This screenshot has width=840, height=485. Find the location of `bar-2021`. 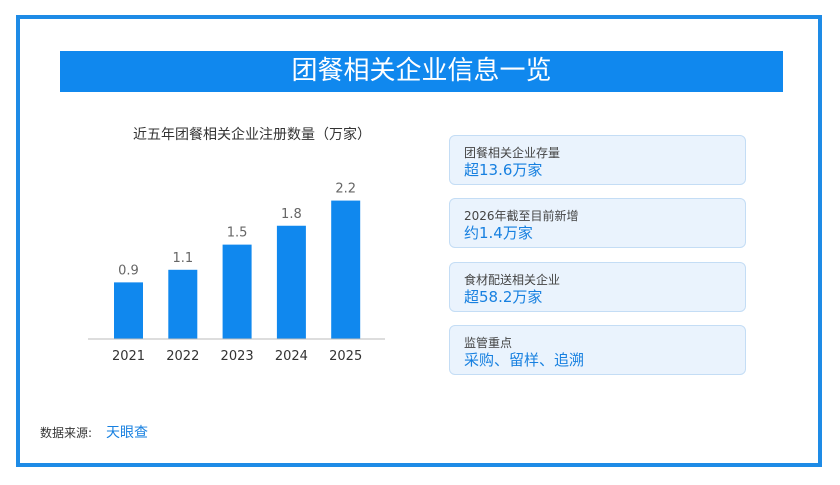

bar-2021 is located at coordinates (128, 310).